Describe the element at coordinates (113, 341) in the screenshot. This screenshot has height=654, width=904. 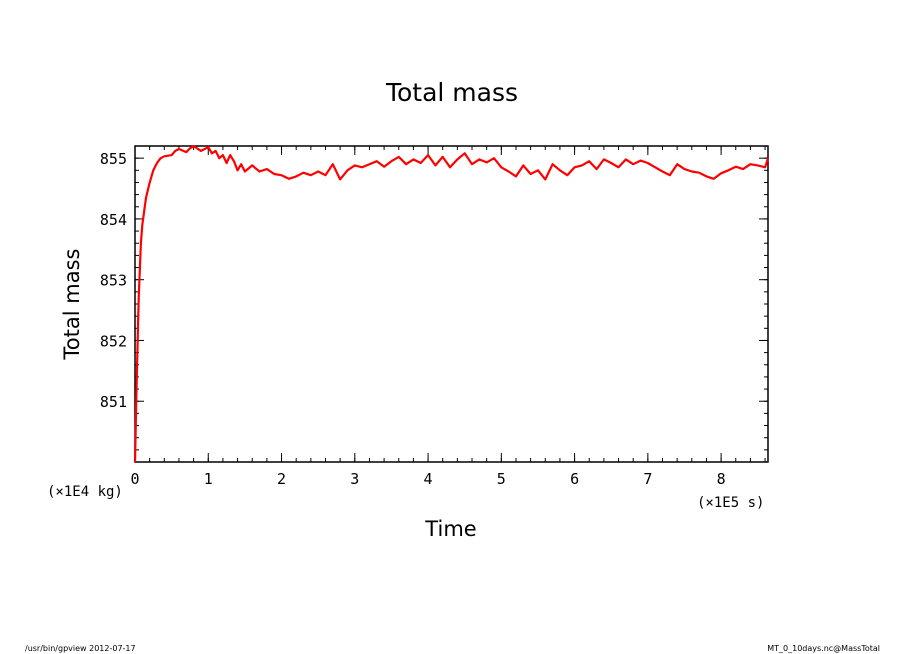
I see `y-tick-label: 852` at that location.